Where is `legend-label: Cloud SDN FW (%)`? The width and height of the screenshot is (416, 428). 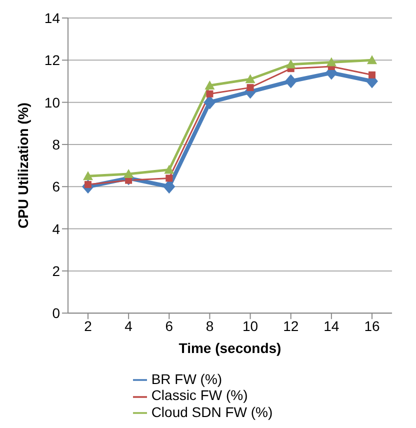
legend-label: Cloud SDN FW (%) is located at coordinates (212, 412).